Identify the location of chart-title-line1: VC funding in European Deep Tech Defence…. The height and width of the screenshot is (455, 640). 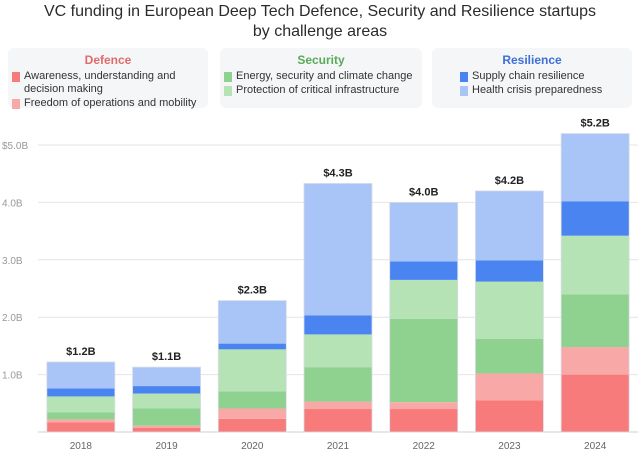
(320, 11).